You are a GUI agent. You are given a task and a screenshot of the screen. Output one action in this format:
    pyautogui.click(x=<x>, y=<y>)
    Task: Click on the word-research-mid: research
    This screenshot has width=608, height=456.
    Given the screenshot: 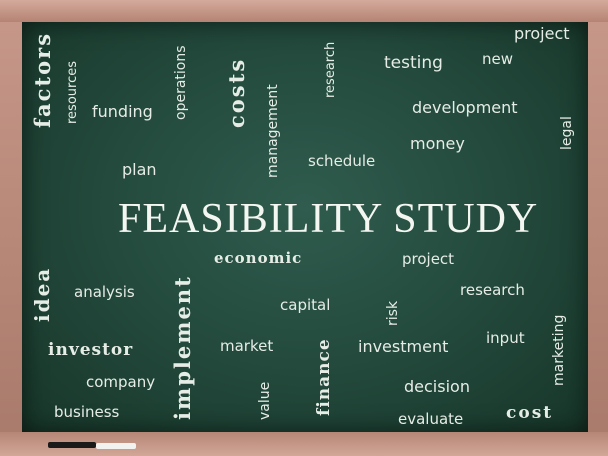 What is the action you would take?
    pyautogui.click(x=492, y=290)
    